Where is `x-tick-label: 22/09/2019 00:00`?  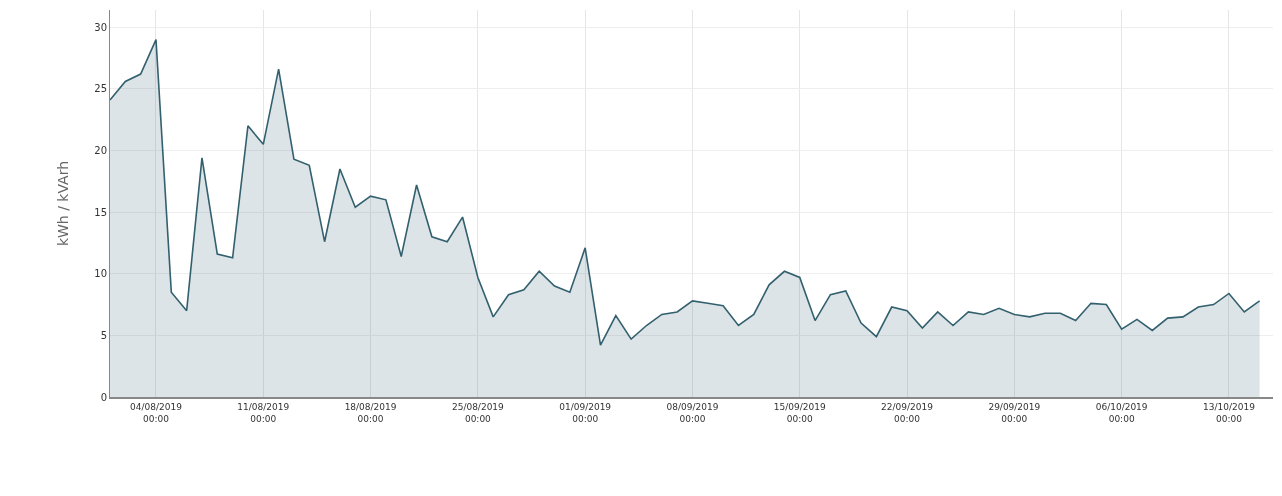
x-tick-label: 22/09/2019 00:00 is located at coordinates (907, 412).